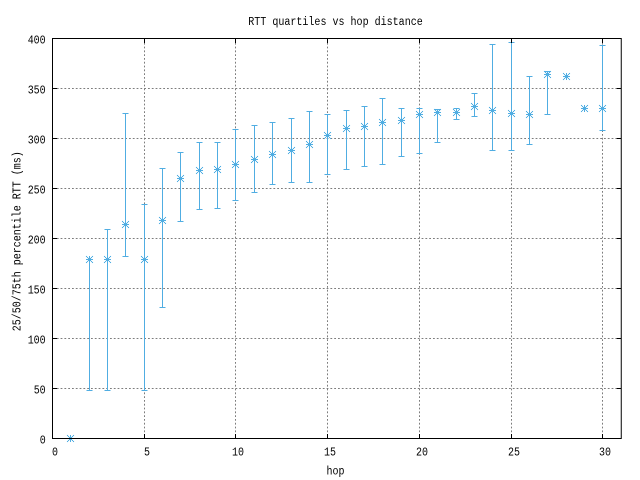  I want to click on svg-text: 100, so click(37, 341).